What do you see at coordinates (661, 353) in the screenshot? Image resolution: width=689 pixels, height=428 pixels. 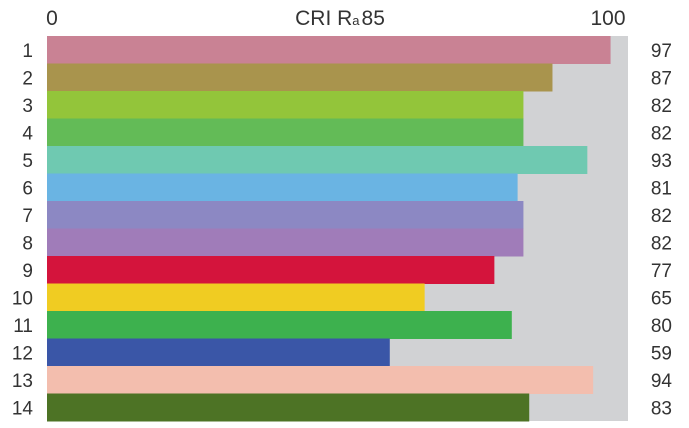 I see `value-label-12: 59` at bounding box center [661, 353].